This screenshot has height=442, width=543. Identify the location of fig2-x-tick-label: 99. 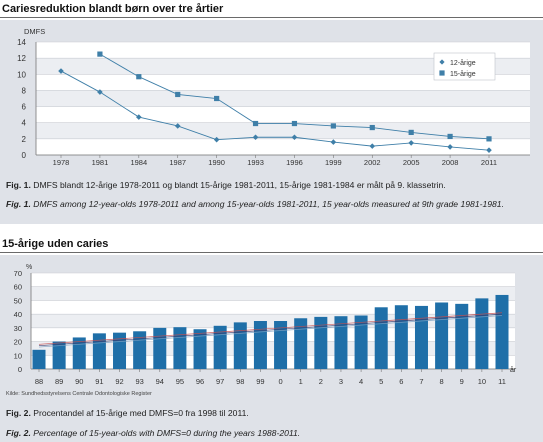
(260, 381).